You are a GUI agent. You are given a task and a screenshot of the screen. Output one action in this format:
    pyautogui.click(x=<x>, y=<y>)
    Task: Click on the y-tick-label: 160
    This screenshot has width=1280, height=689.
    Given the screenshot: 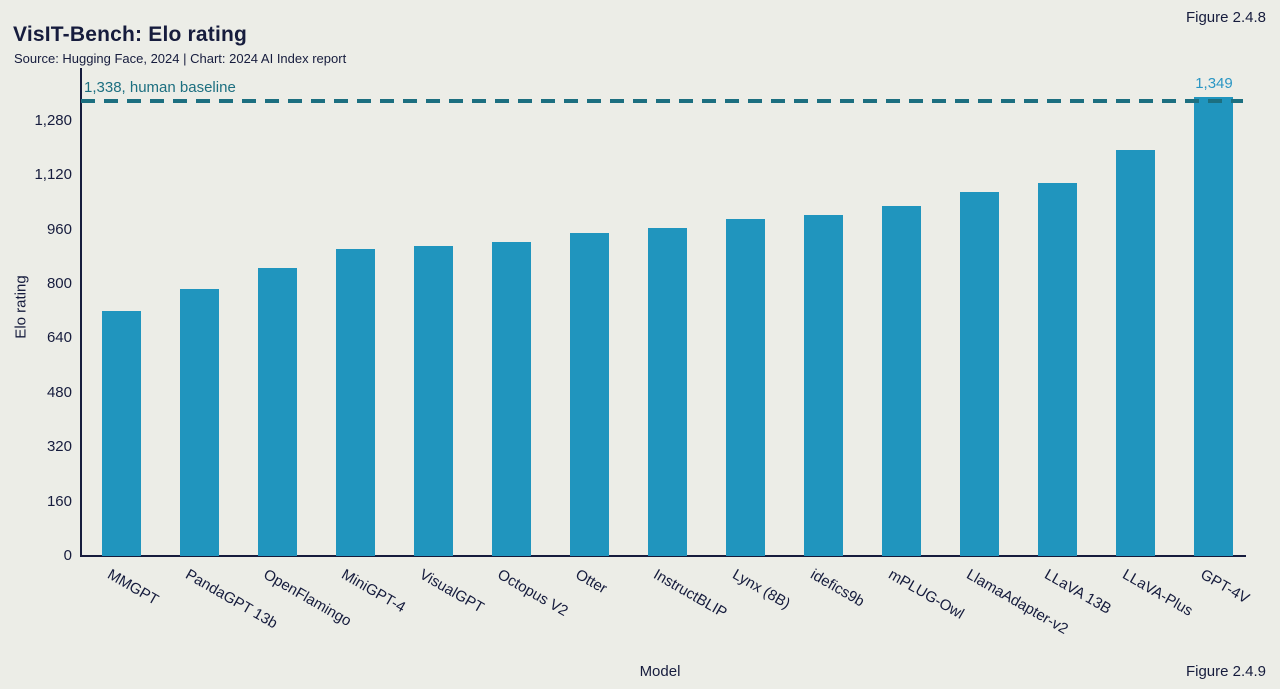 What is the action you would take?
    pyautogui.click(x=59, y=501)
    